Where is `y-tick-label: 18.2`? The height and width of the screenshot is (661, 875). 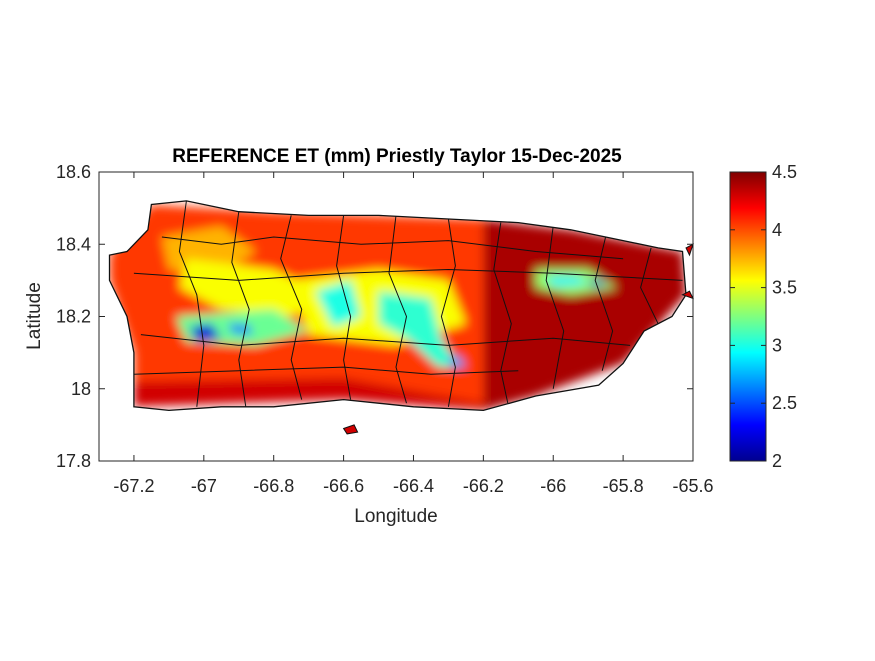 y-tick-label: 18.2 is located at coordinates (73, 317).